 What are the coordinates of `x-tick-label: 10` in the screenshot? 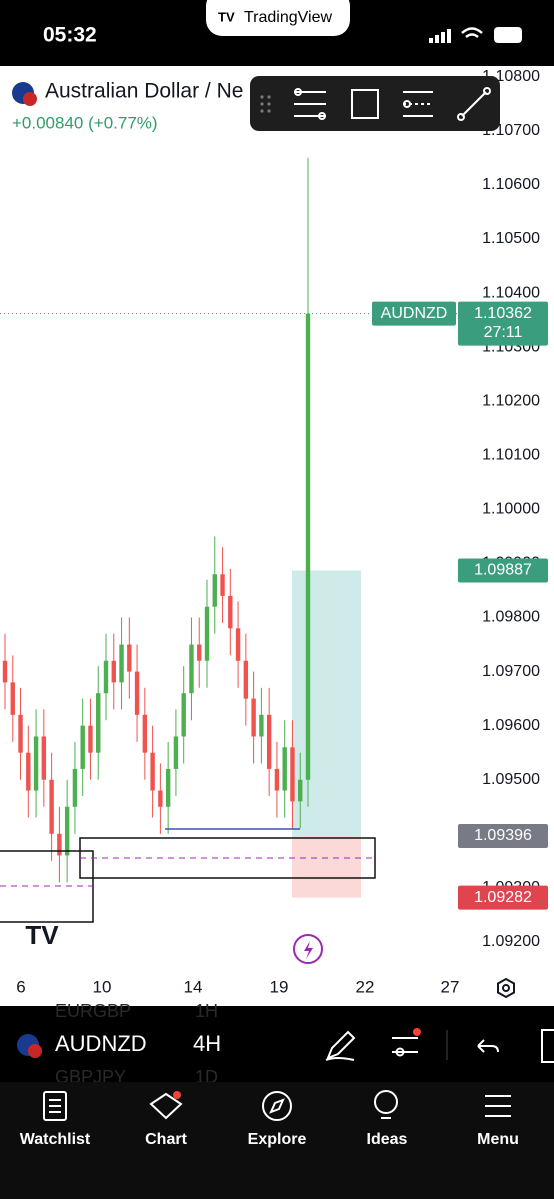 It's located at (102, 986).